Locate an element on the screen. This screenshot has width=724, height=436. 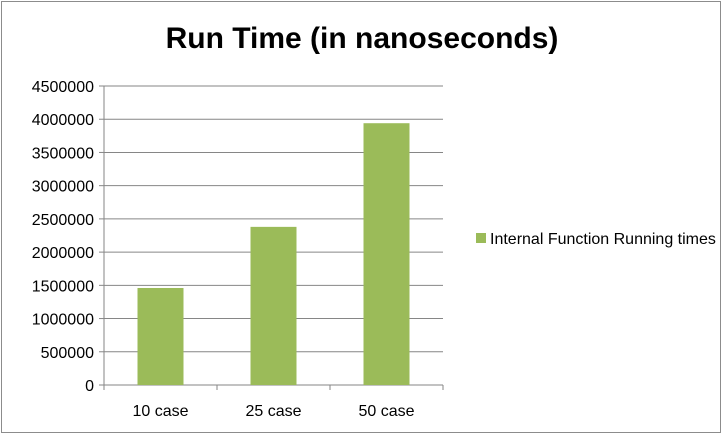
chart-title: Run Time (in nanoseconds) is located at coordinates (362, 38).